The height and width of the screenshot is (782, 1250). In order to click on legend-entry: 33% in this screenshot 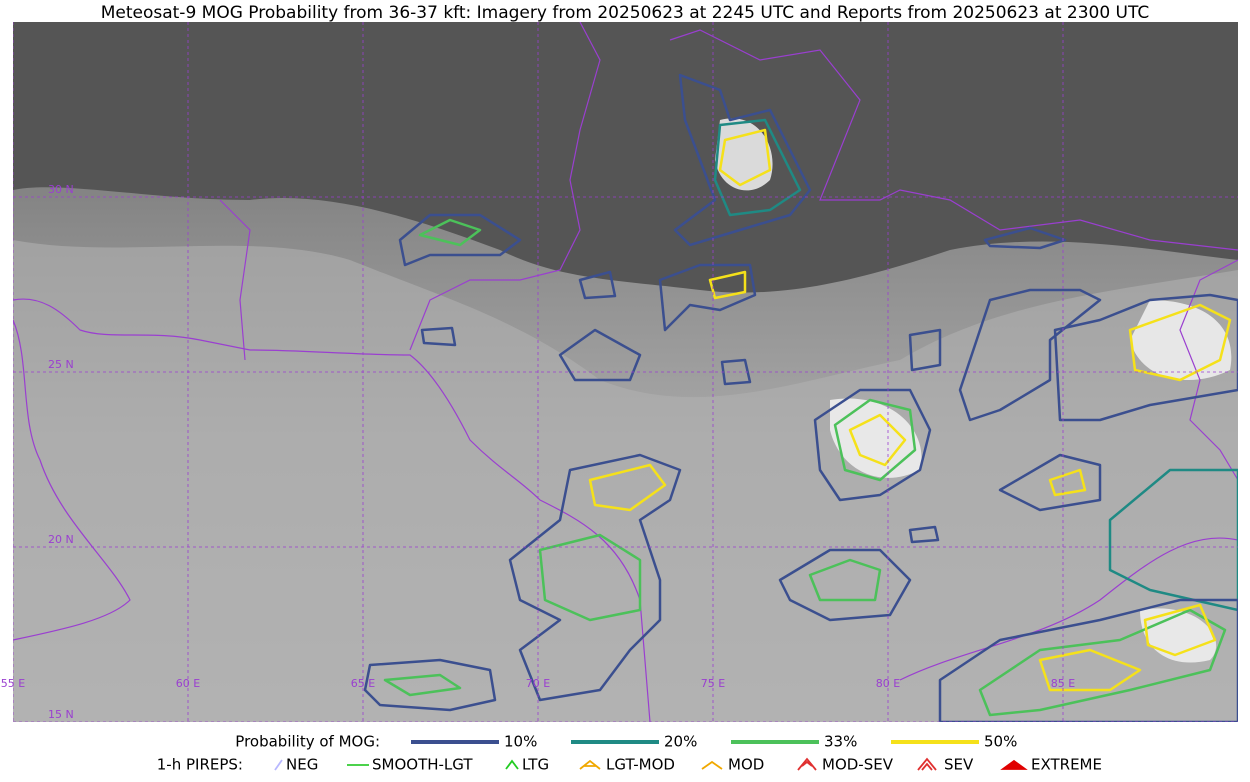, I will do `click(840, 742)`.